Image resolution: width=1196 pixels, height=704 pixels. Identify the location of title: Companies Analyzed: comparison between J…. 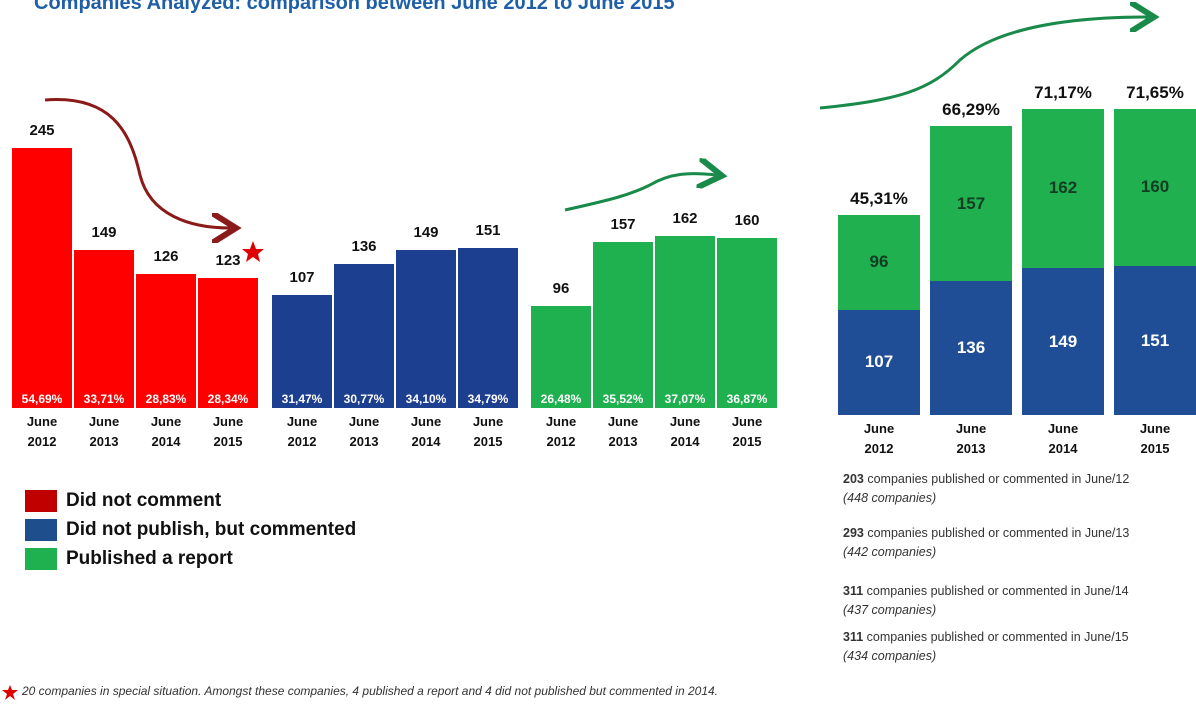
(354, 7).